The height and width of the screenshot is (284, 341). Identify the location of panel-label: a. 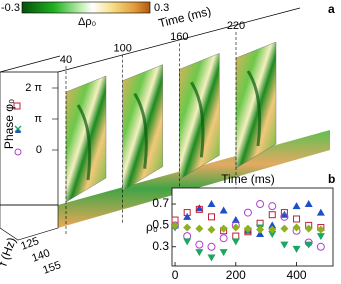
(331, 9).